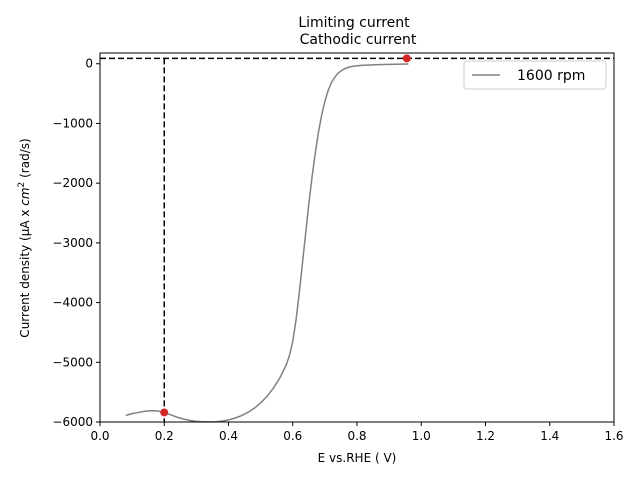  Describe the element at coordinates (164, 436) in the screenshot. I see `x-tick-label: 0.2` at that location.